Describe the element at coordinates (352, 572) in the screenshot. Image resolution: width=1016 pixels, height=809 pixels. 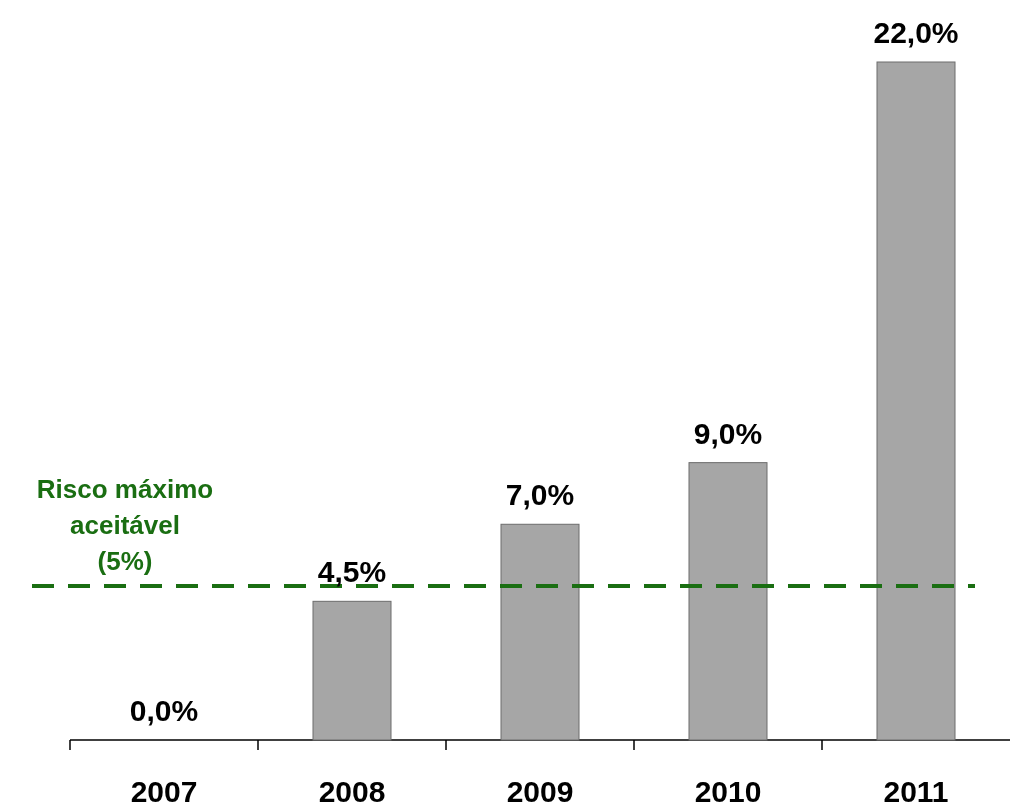
I see `data-label: 4,5%` at that location.